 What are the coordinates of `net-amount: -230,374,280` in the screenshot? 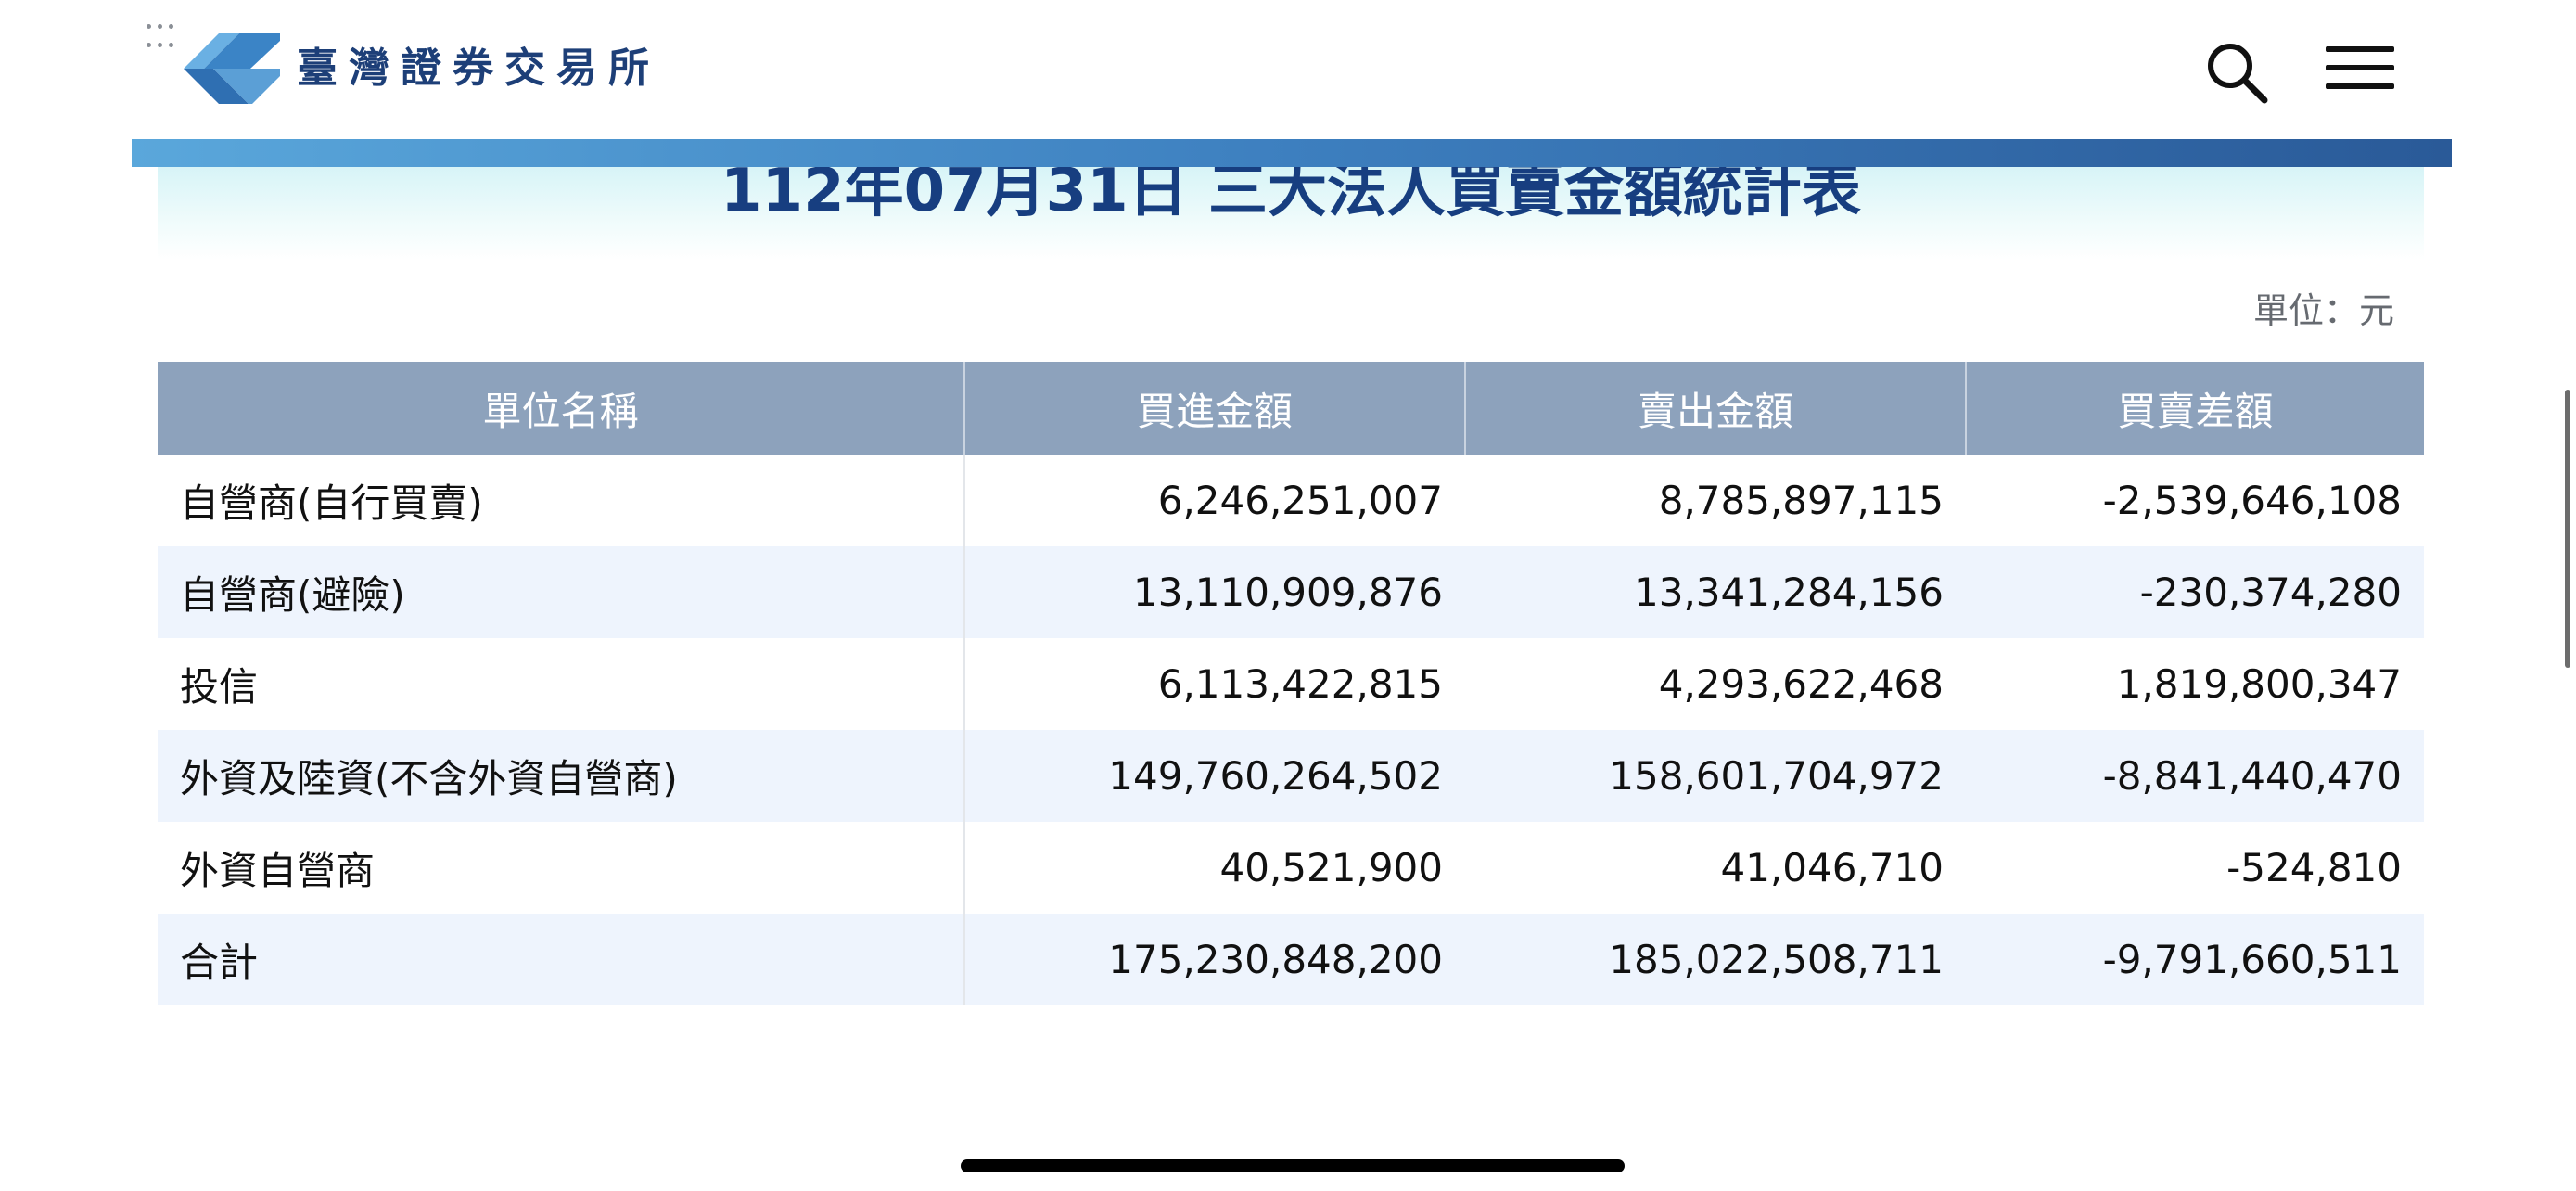 It's located at (2195, 592).